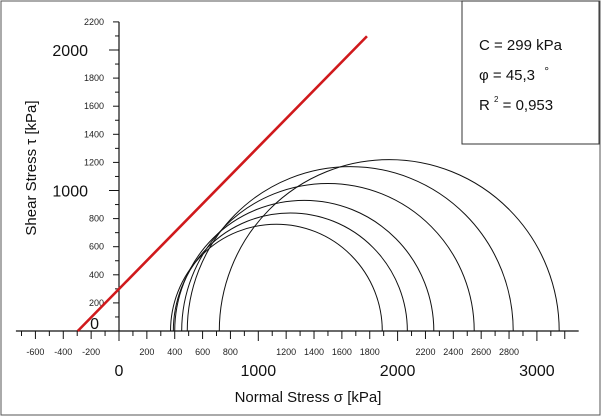 Image resolution: width=601 pixels, height=416 pixels. I want to click on legend-r-value: = 0,953, so click(528, 105).